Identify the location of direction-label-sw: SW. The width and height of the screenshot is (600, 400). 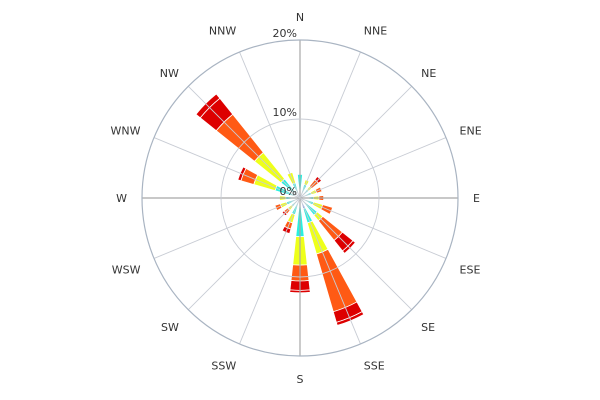
(170, 327).